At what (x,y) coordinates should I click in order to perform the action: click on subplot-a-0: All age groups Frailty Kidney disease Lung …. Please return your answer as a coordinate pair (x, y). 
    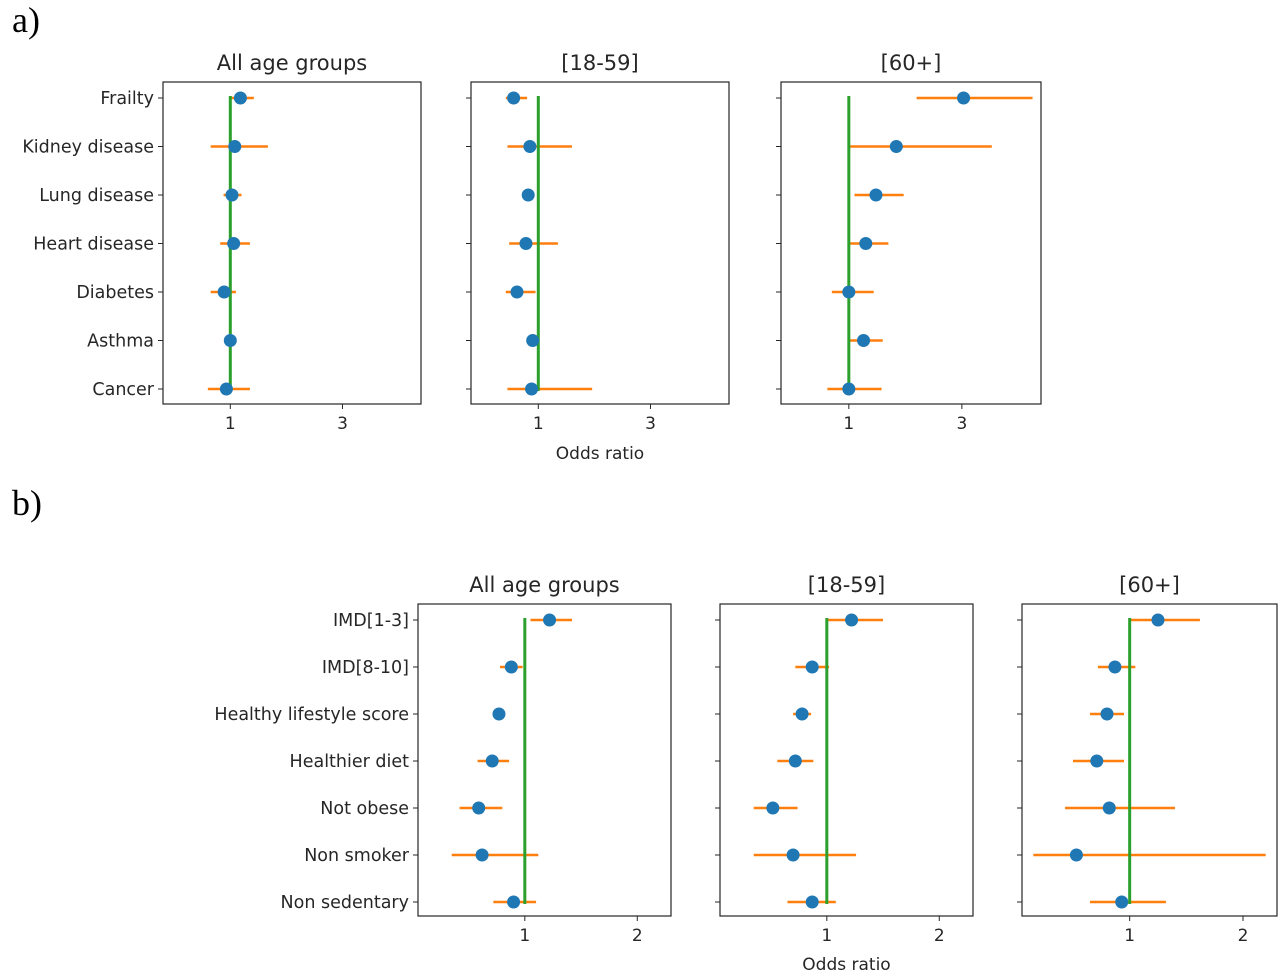
    Looking at the image, I should click on (222, 242).